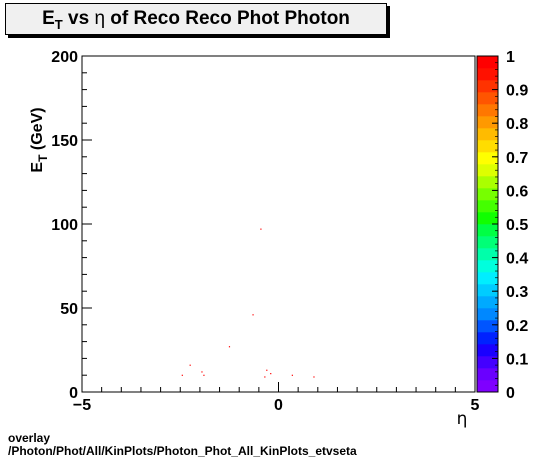 The width and height of the screenshot is (546, 462). Describe the element at coordinates (64, 57) in the screenshot. I see `y-tick-label: 200` at that location.